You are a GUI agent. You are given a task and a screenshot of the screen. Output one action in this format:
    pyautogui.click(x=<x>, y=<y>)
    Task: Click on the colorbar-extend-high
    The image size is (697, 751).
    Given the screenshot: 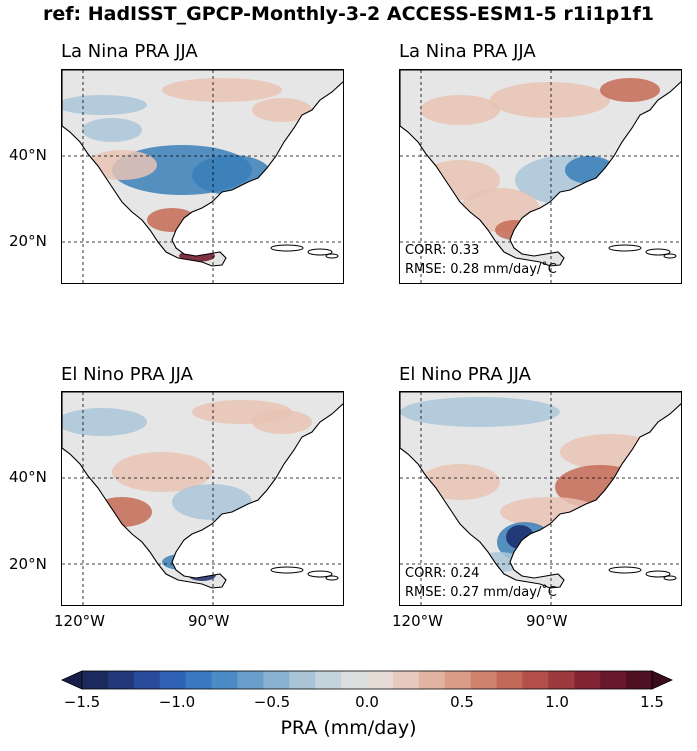 What is the action you would take?
    pyautogui.click(x=662, y=680)
    